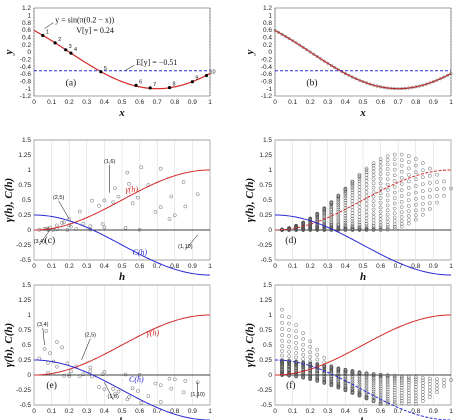  I want to click on x-tick-label: 0, so click(34, 102).